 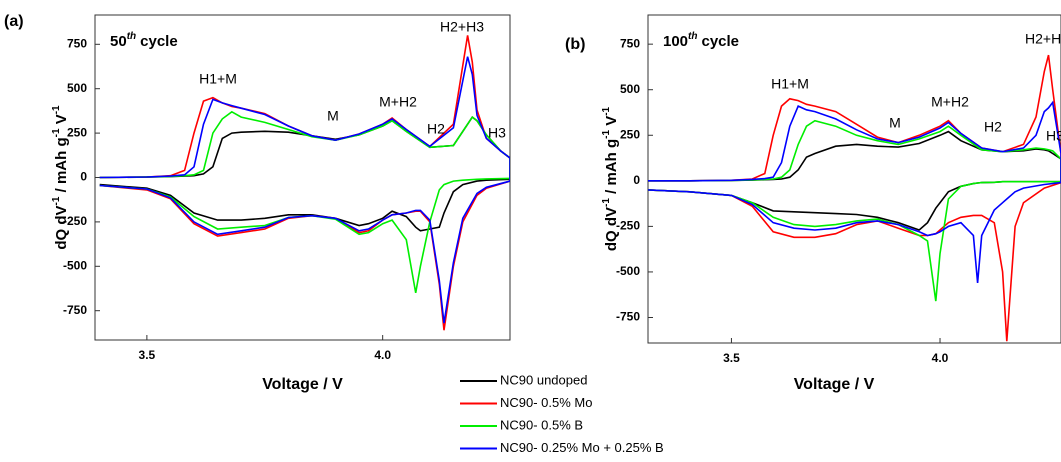 What do you see at coordinates (575, 44) in the screenshot?
I see `panel-label: (b)` at bounding box center [575, 44].